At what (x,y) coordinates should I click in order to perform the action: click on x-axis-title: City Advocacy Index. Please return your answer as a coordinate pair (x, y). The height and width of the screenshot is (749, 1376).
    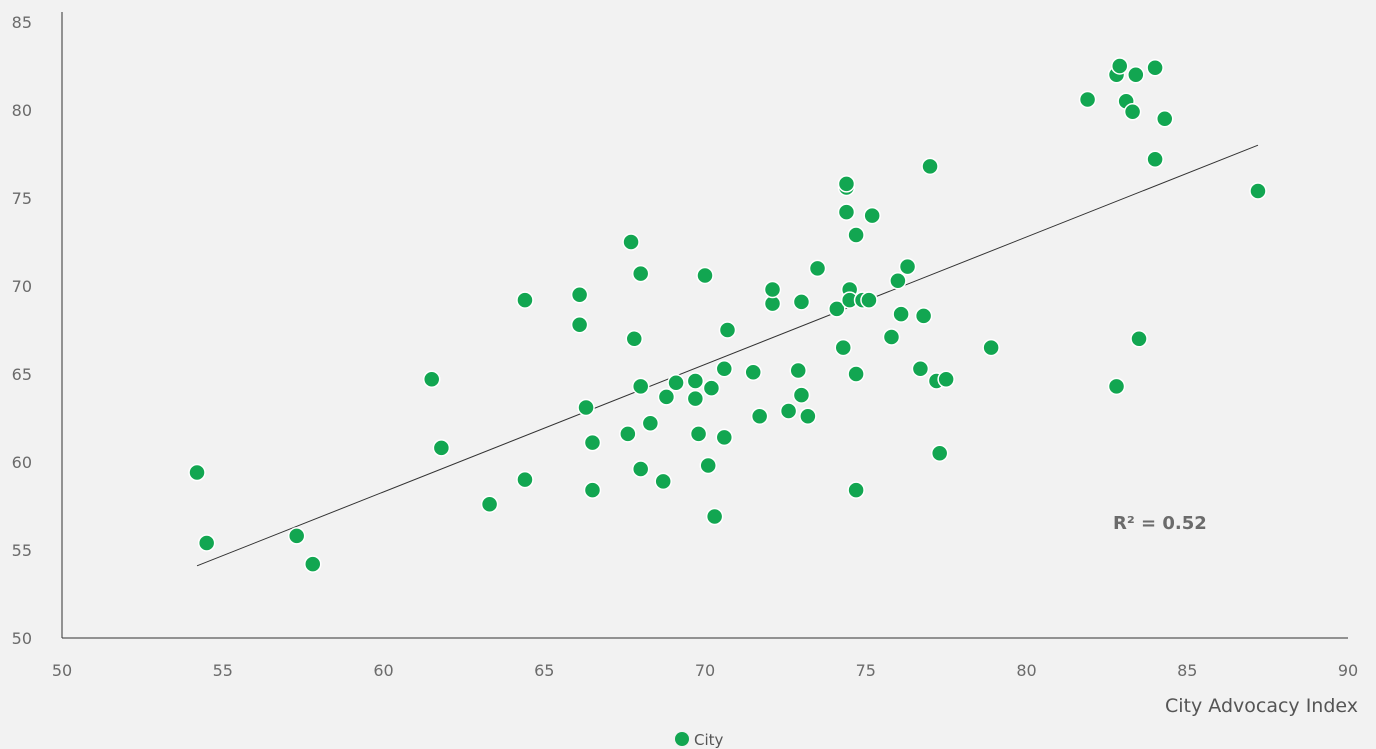
    Looking at the image, I should click on (1261, 706).